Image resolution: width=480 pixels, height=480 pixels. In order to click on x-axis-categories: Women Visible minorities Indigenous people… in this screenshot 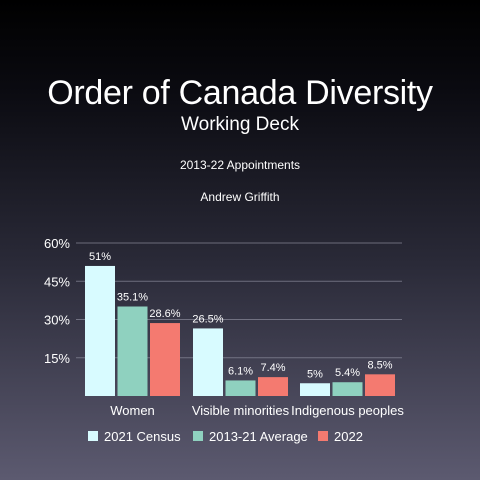, I will do `click(257, 410)`.